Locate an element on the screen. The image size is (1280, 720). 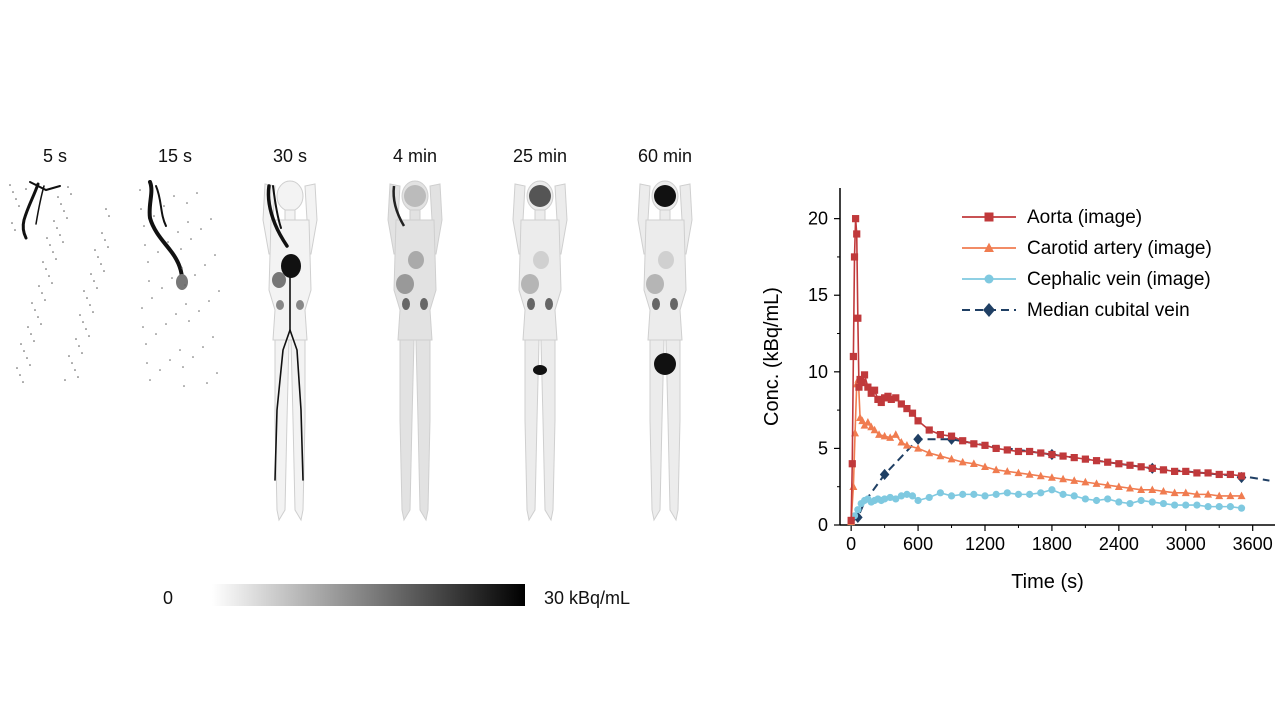
y-tick-label: 5 is located at coordinates (823, 448).